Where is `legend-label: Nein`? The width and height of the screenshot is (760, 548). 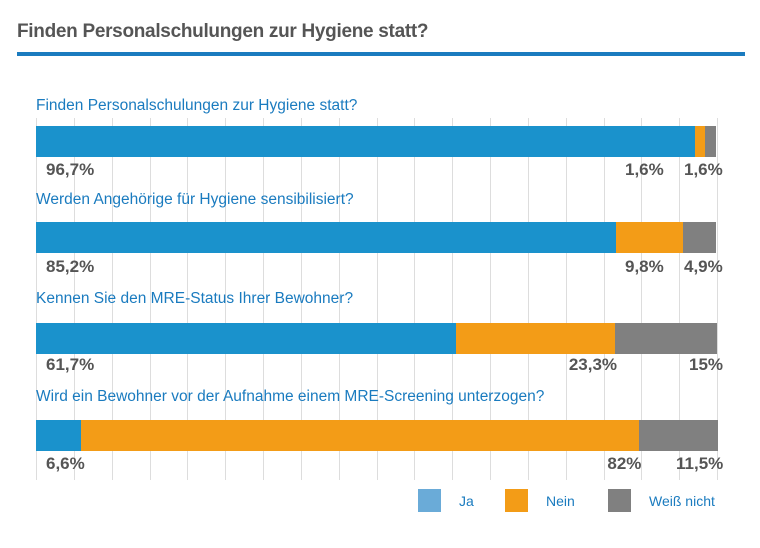
legend-label: Nein is located at coordinates (560, 500).